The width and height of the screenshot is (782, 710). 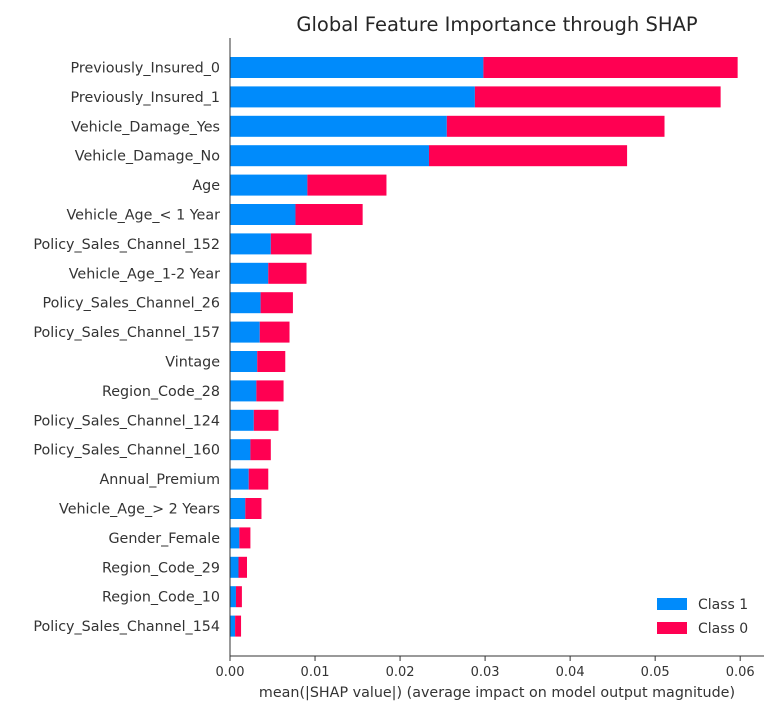 I want to click on y-tick-label: Policy_Sales_Channel_152, so click(x=126, y=245).